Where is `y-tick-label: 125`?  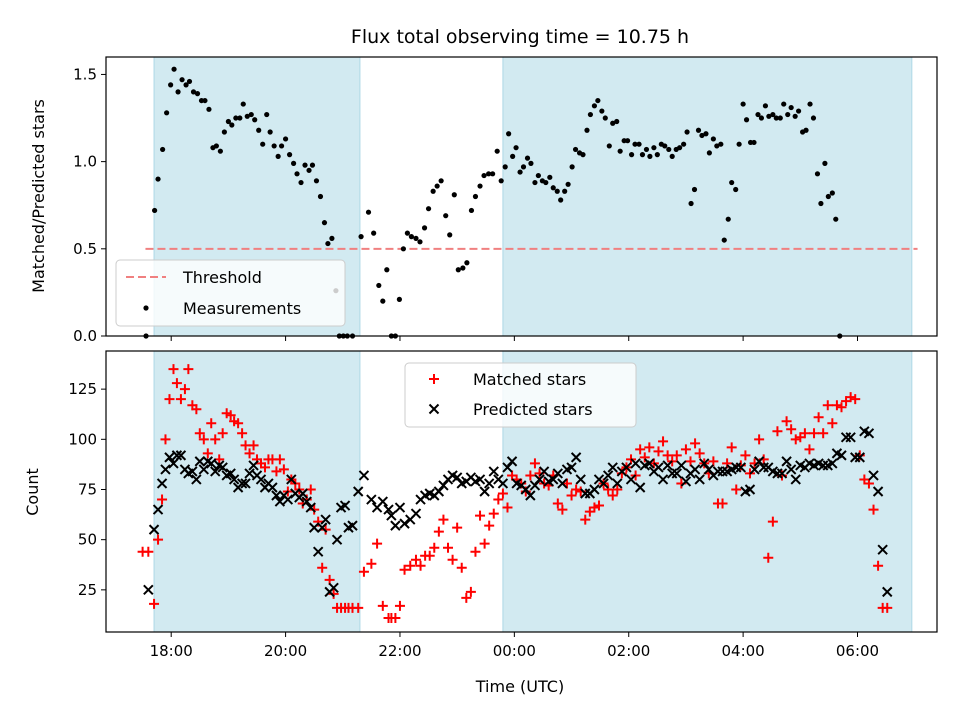 y-tick-label: 125 is located at coordinates (82, 389).